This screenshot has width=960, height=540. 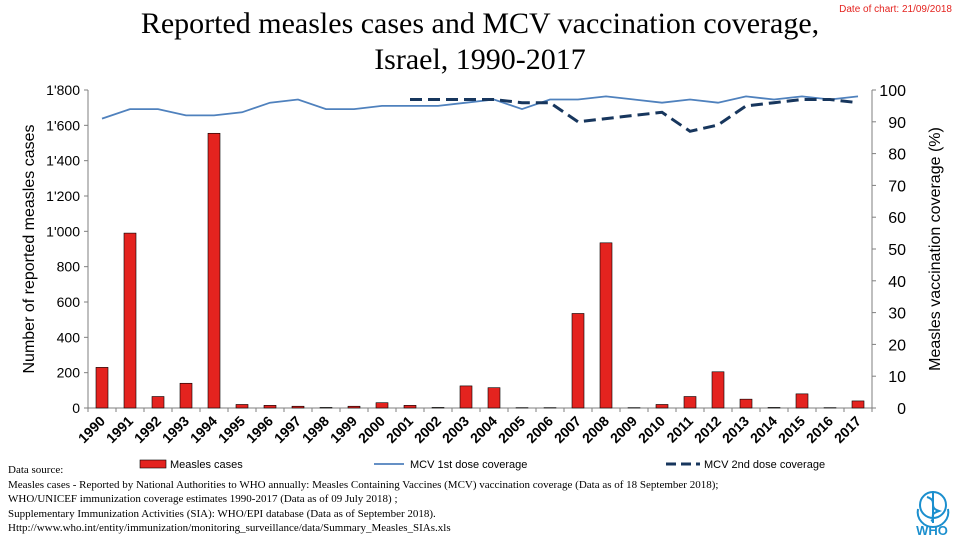 What do you see at coordinates (897, 186) in the screenshot?
I see `y-right-tick-label: 70` at bounding box center [897, 186].